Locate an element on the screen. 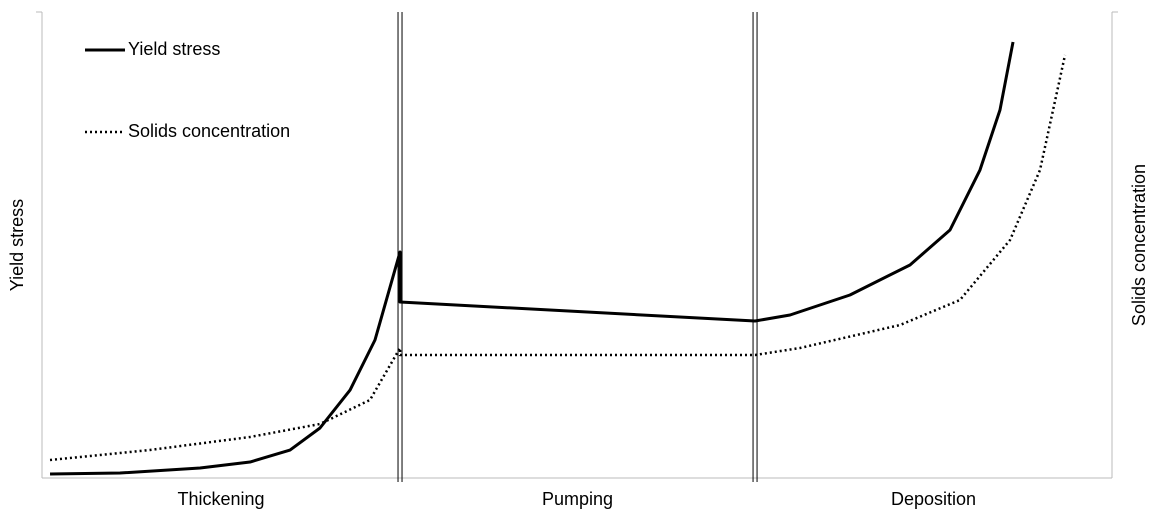 Image resolution: width=1153 pixels, height=515 pixels. y-axis-label: Yield stress is located at coordinates (17, 245).